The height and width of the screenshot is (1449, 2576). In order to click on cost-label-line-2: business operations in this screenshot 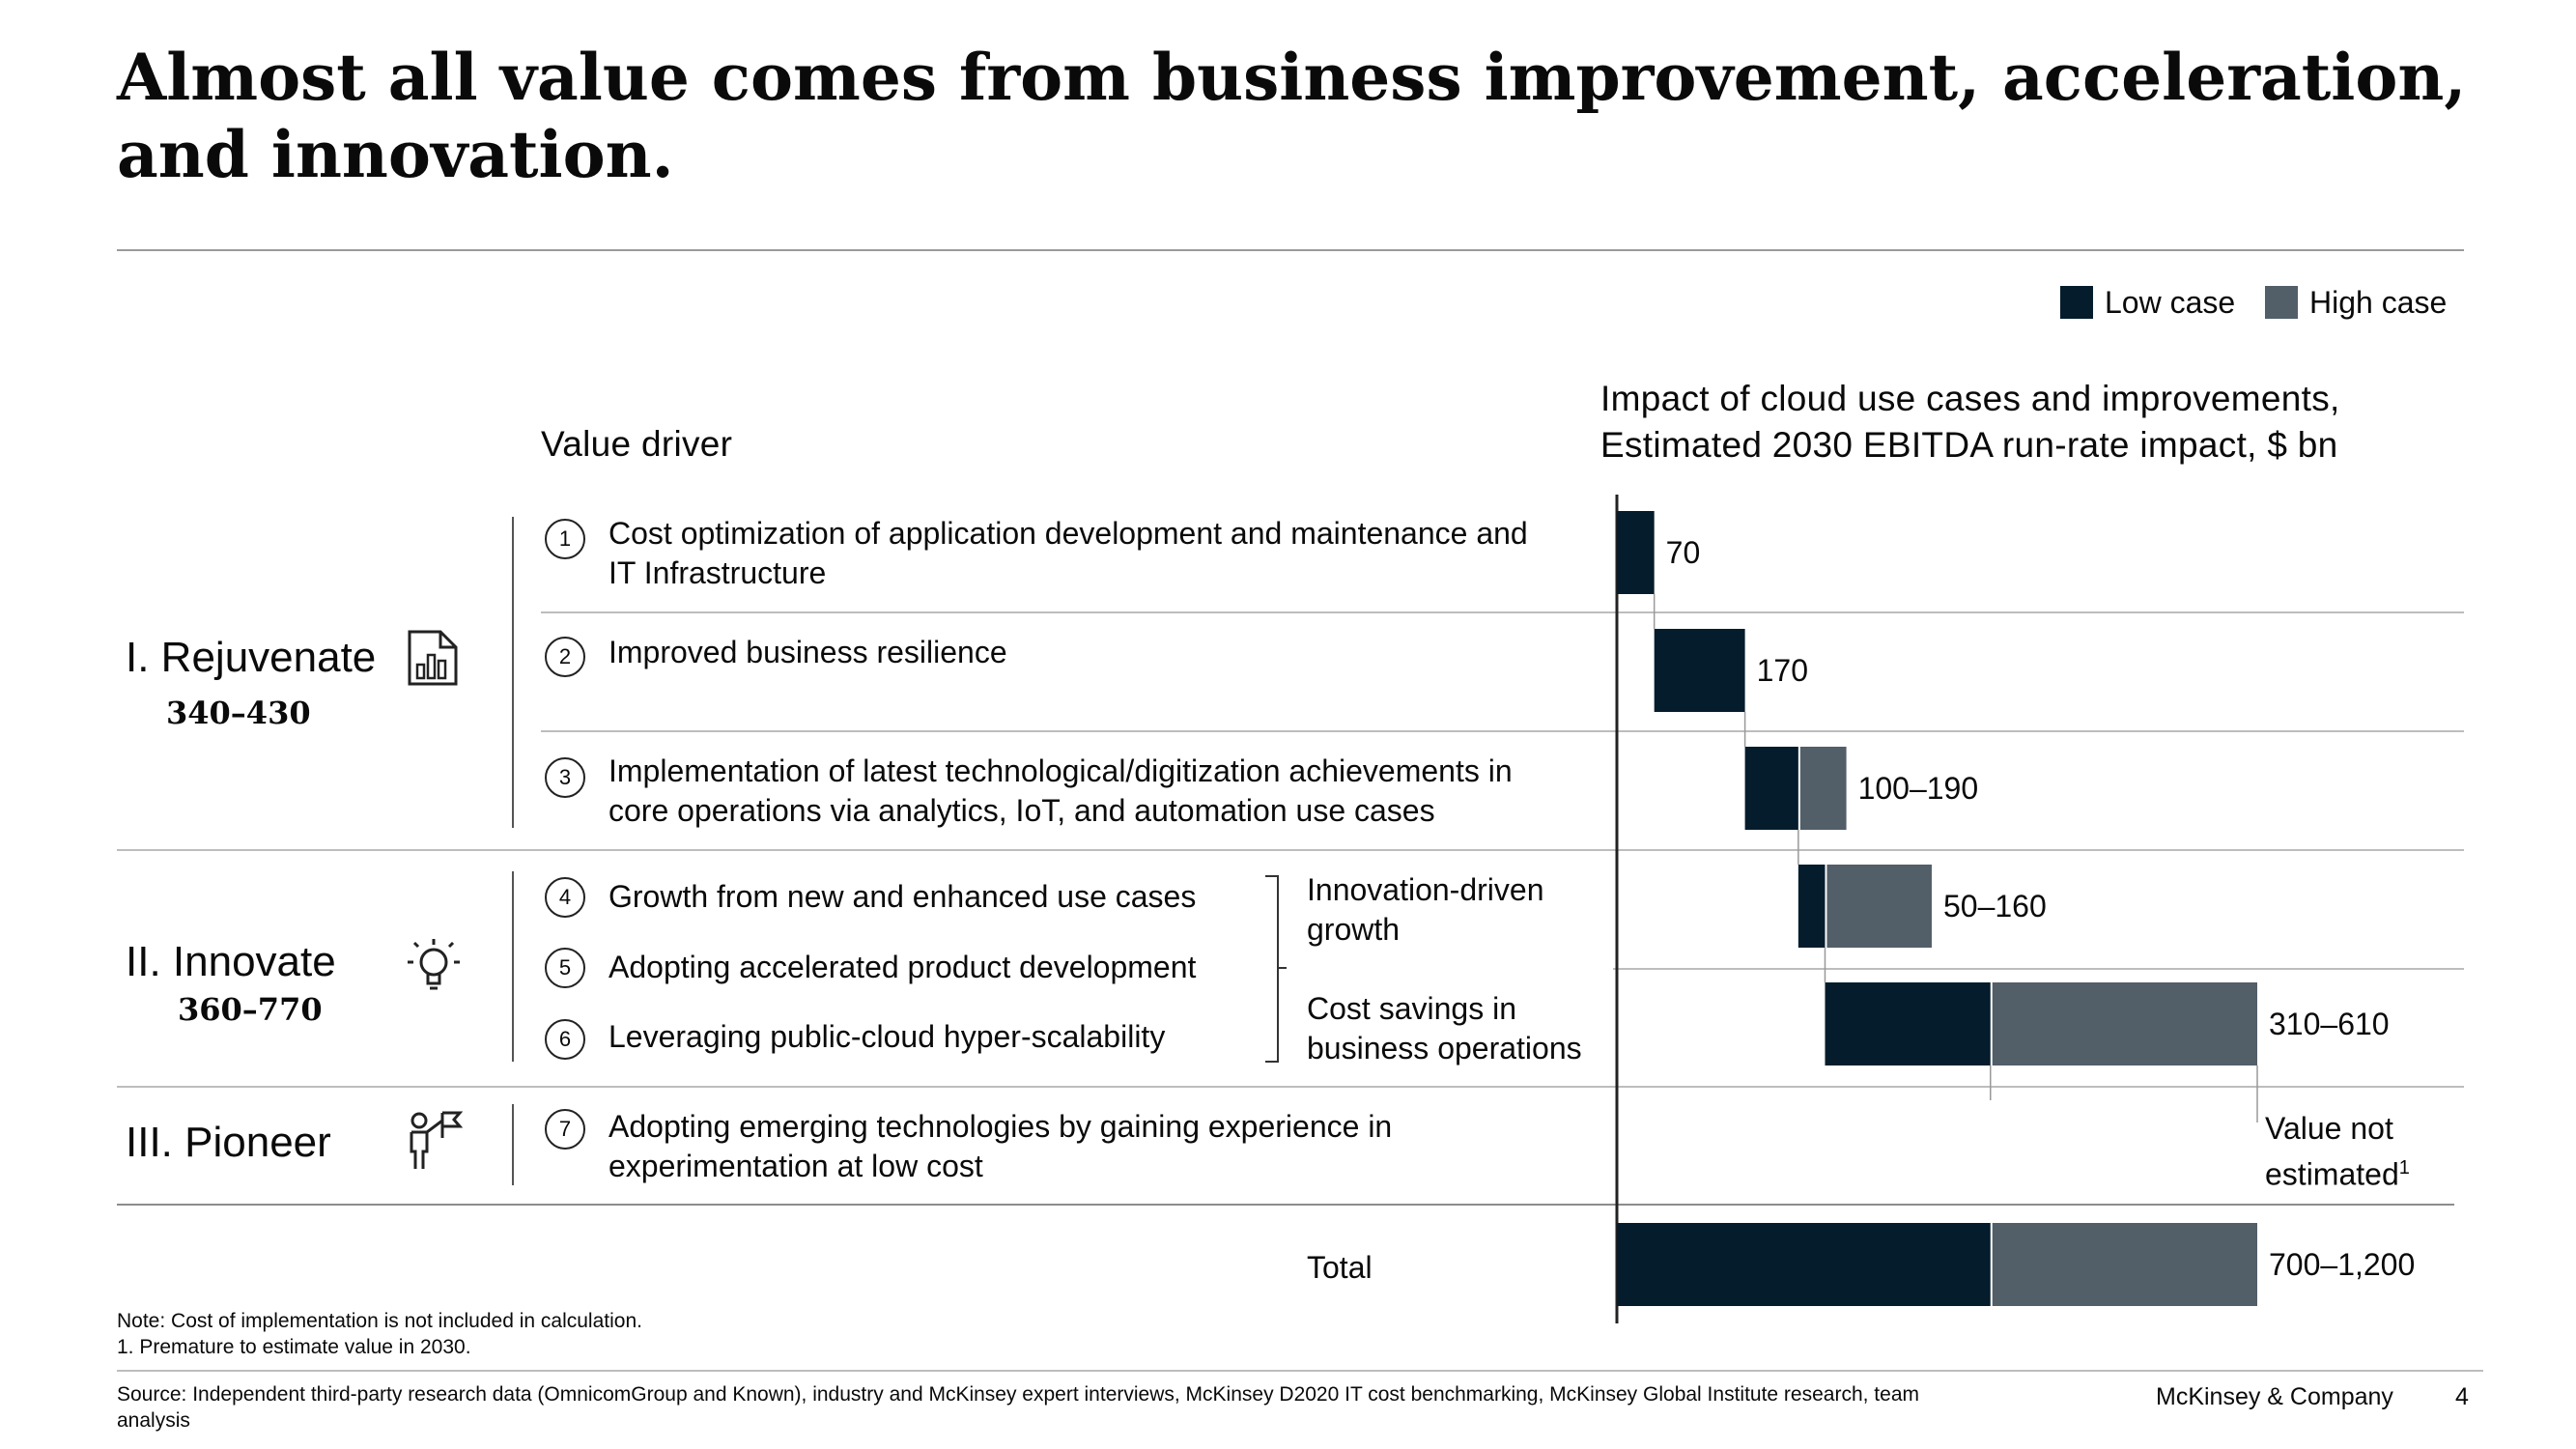, I will do `click(1444, 1048)`.